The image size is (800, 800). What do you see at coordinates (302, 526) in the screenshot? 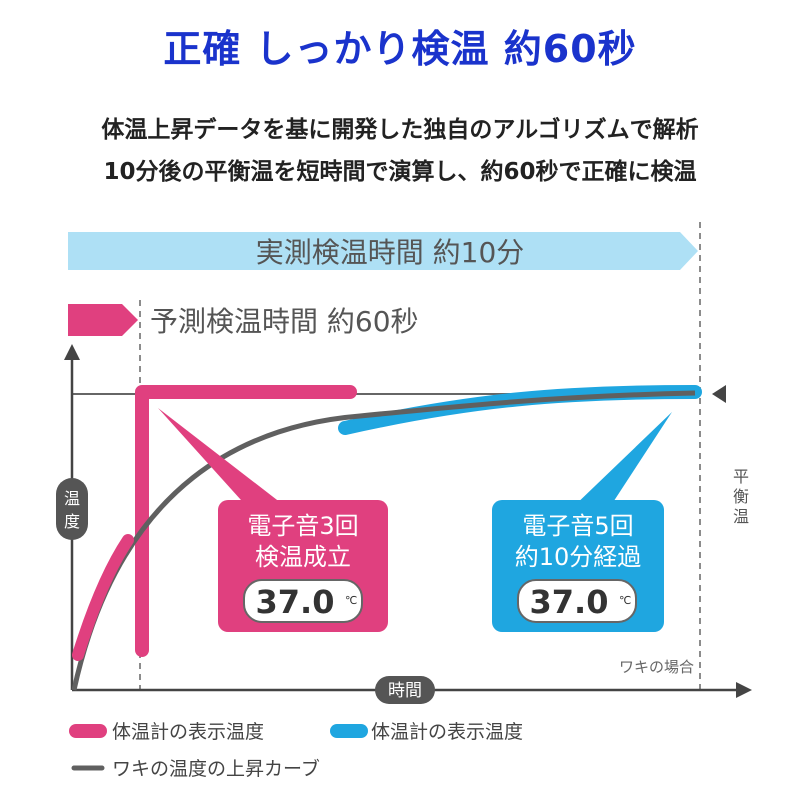
I see `predicted-callout-line-1: 電子音3回` at bounding box center [302, 526].